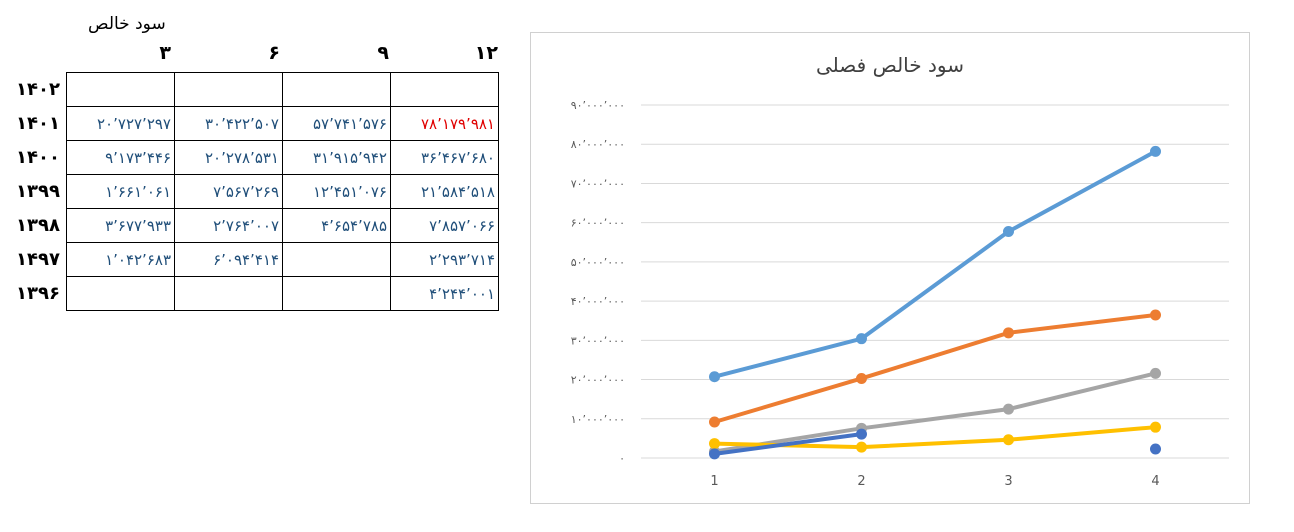 The height and width of the screenshot is (532, 1294). Describe the element at coordinates (38, 157) in the screenshot. I see `row-header-year: ۱۴۰۰` at that location.